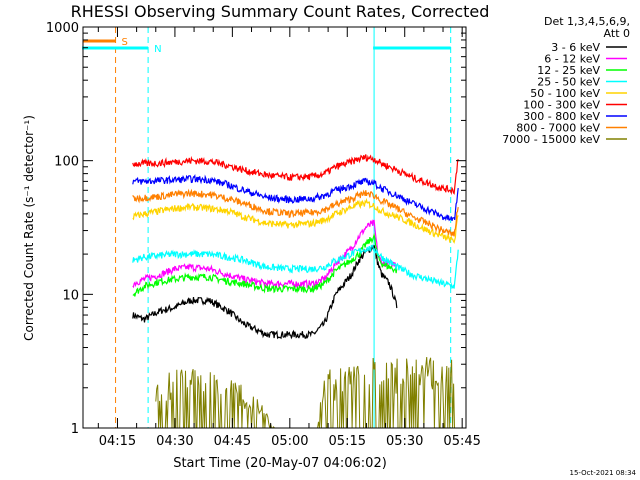 The width and height of the screenshot is (640, 480). What do you see at coordinates (561, 116) in the screenshot?
I see `legend-label-6: 300 - 800 keV` at bounding box center [561, 116].